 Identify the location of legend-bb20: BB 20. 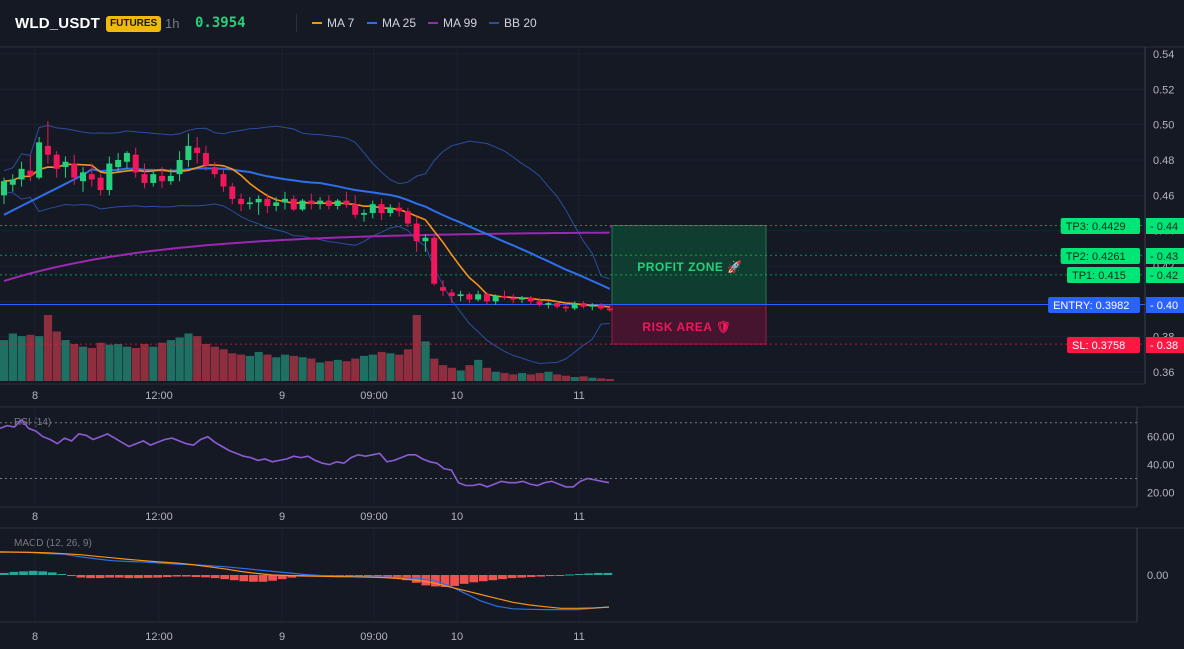
(513, 23).